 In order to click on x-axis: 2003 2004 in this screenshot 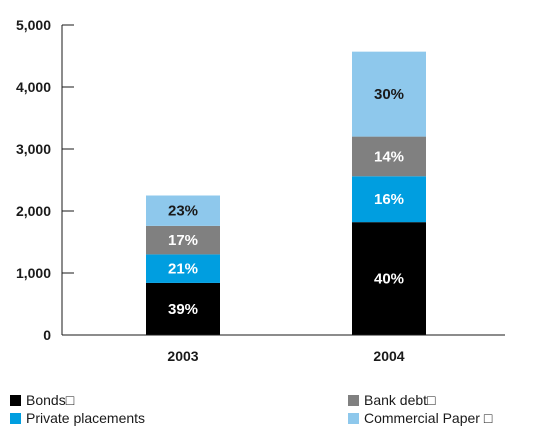, I will do `click(283, 349)`.